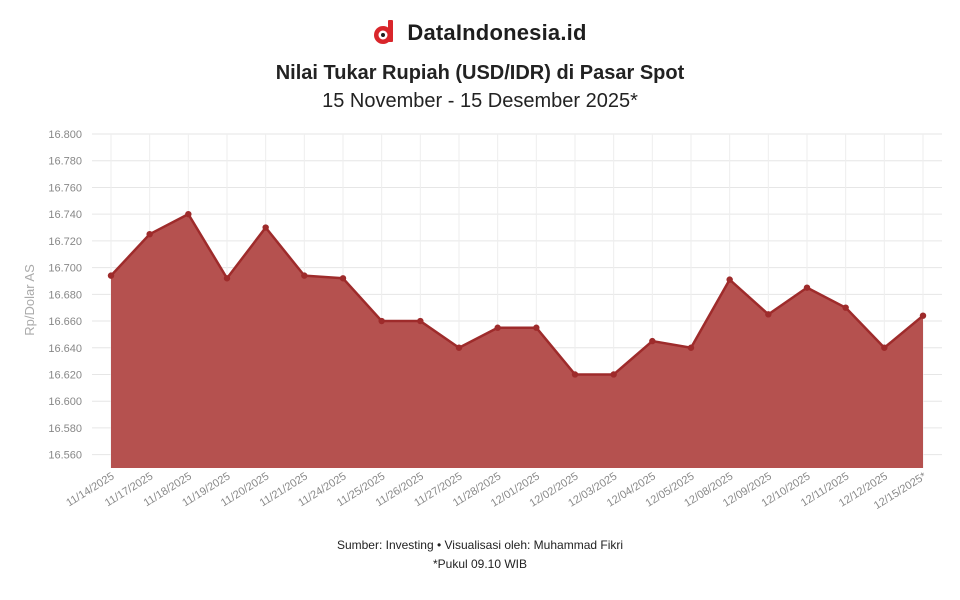 The height and width of the screenshot is (600, 960). Describe the element at coordinates (65, 349) in the screenshot. I see `y-tick-label: 16.640` at that location.